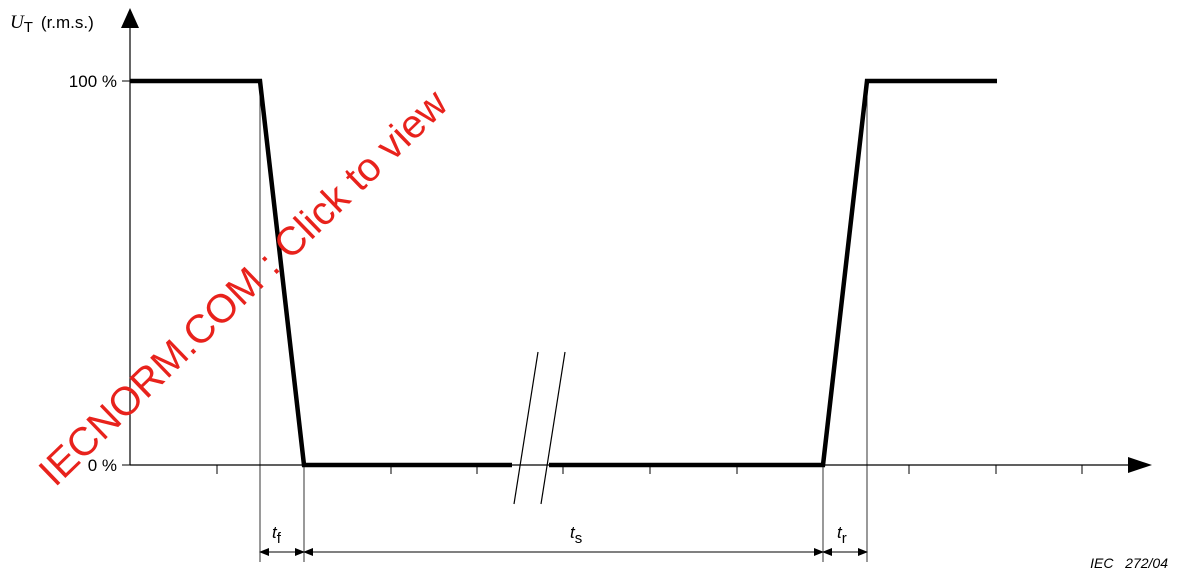  What do you see at coordinates (842, 535) in the screenshot?
I see `tr-label: tr` at bounding box center [842, 535].